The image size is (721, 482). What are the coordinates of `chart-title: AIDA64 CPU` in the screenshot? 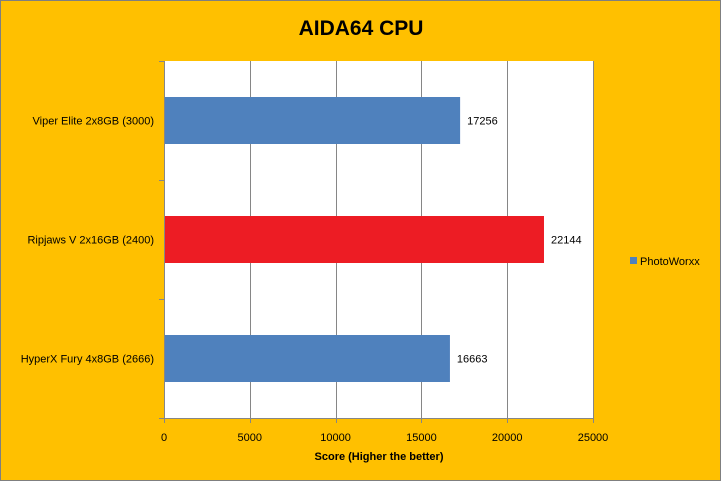 It's located at (361, 28).